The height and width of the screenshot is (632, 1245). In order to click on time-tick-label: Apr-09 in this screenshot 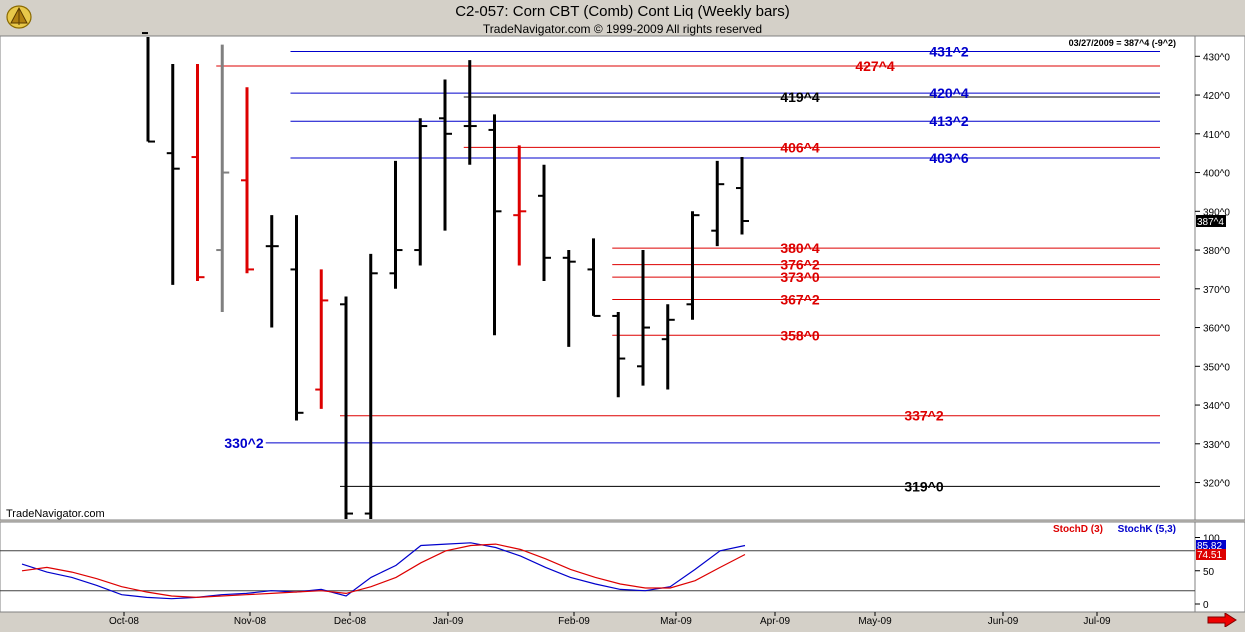, I will do `click(775, 621)`.